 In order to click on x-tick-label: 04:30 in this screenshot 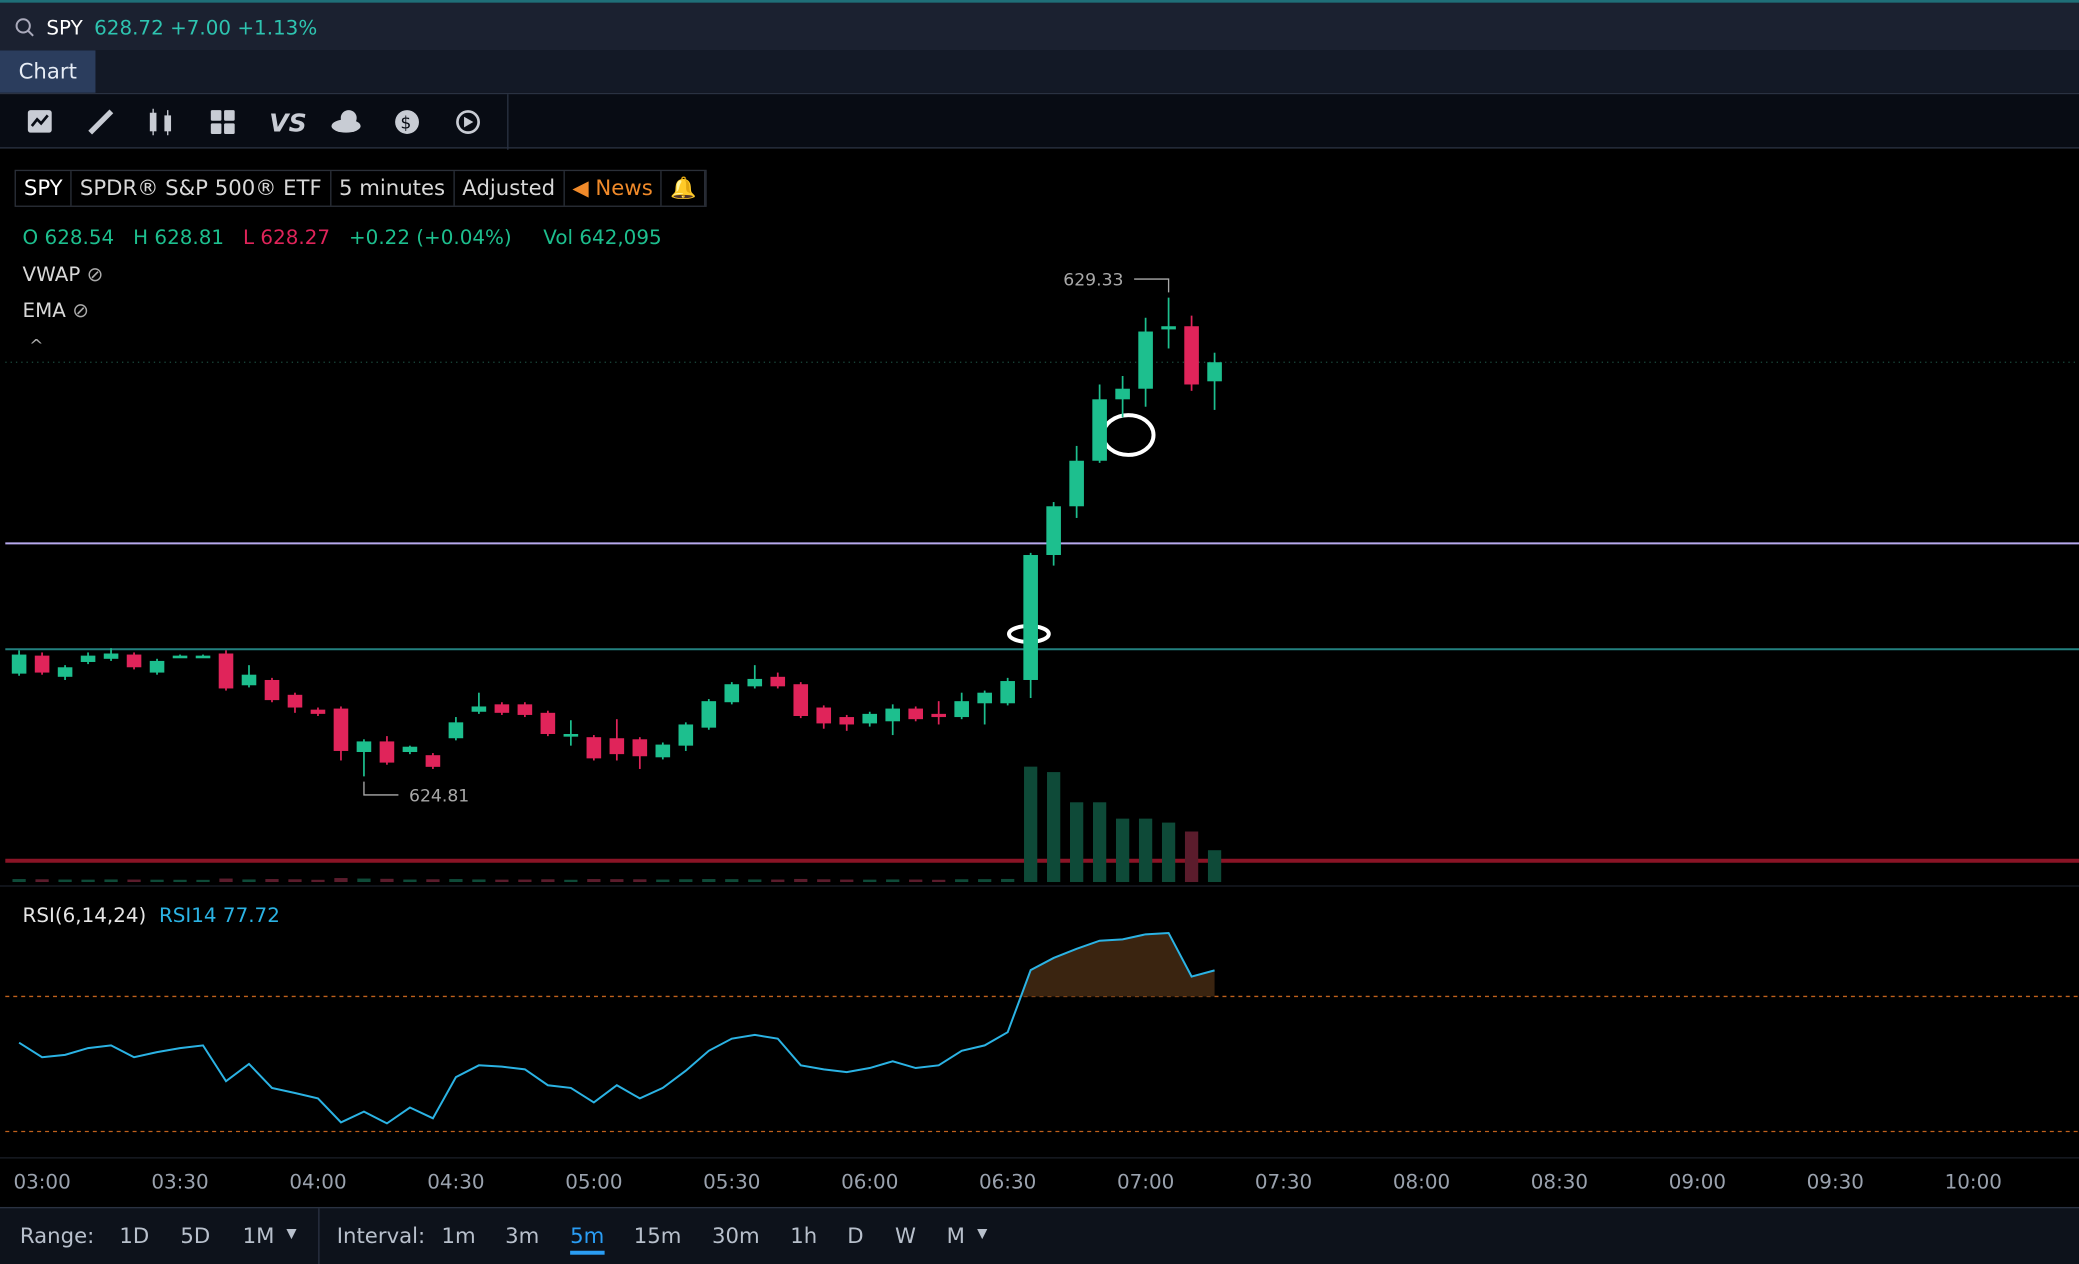, I will do `click(455, 1181)`.